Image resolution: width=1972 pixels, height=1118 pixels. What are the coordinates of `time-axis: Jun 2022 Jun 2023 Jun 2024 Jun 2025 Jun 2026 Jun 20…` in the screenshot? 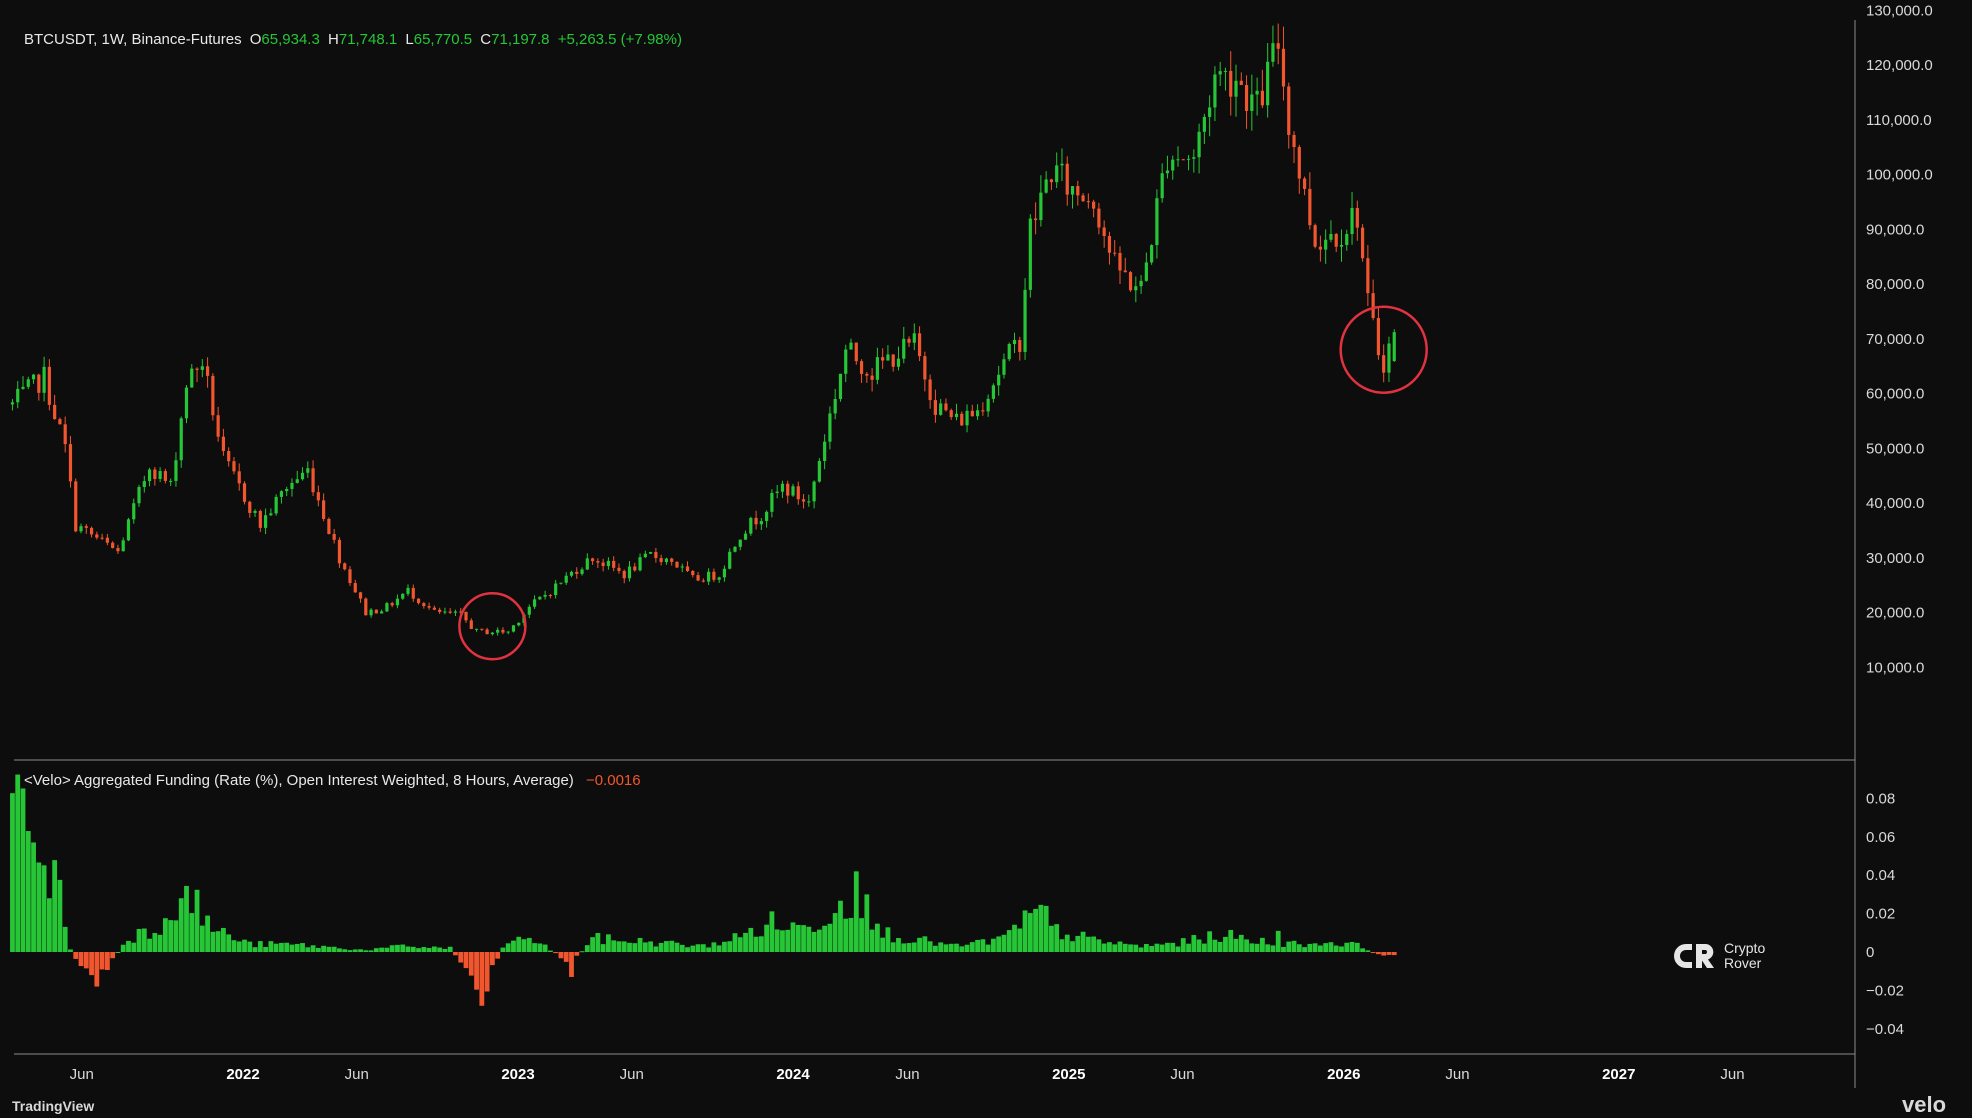 It's located at (907, 1074).